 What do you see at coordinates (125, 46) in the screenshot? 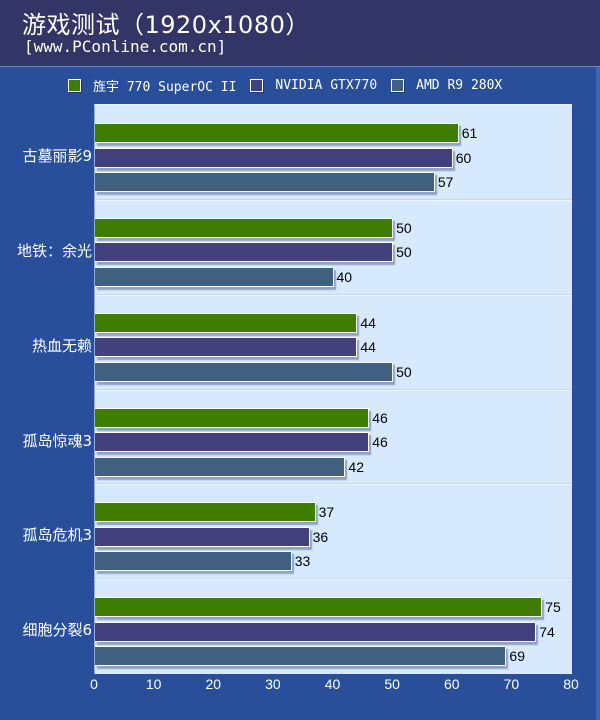
I see `chart-subtitle: [www.PConline.com.cn]` at bounding box center [125, 46].